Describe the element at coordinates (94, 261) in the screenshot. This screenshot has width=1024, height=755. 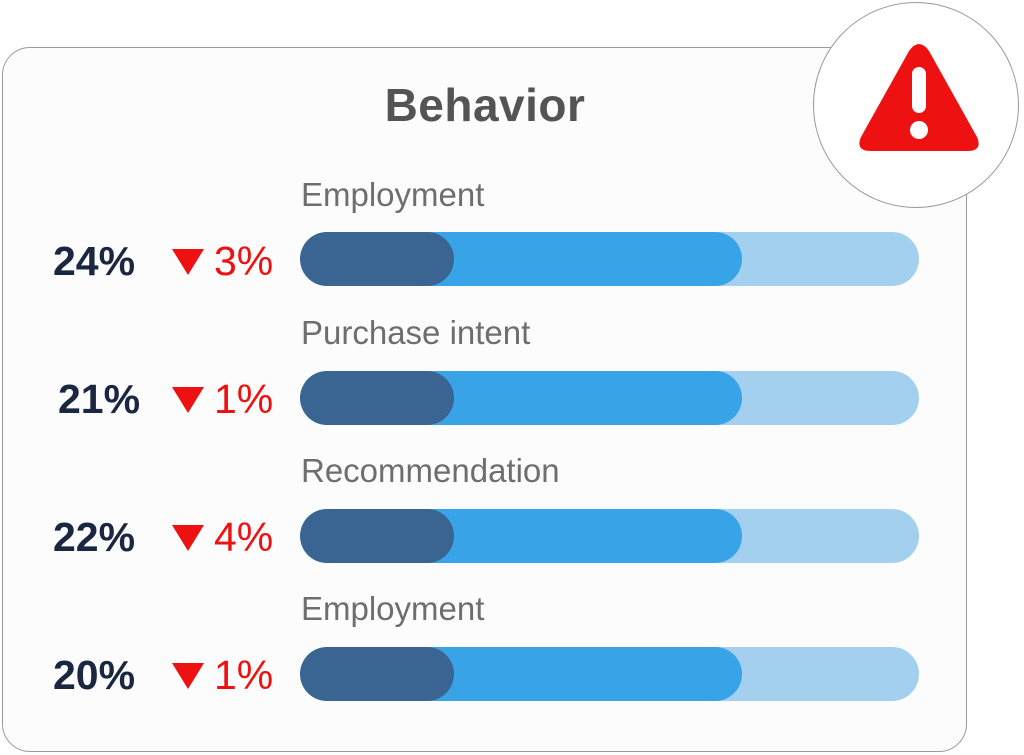
I see `row-value: 24%` at that location.